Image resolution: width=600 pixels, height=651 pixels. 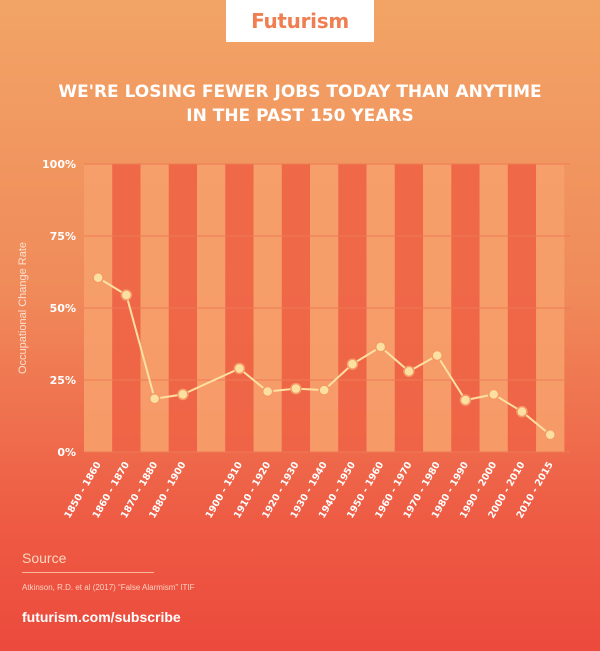 I want to click on y-tick-label: 100%, so click(x=59, y=164).